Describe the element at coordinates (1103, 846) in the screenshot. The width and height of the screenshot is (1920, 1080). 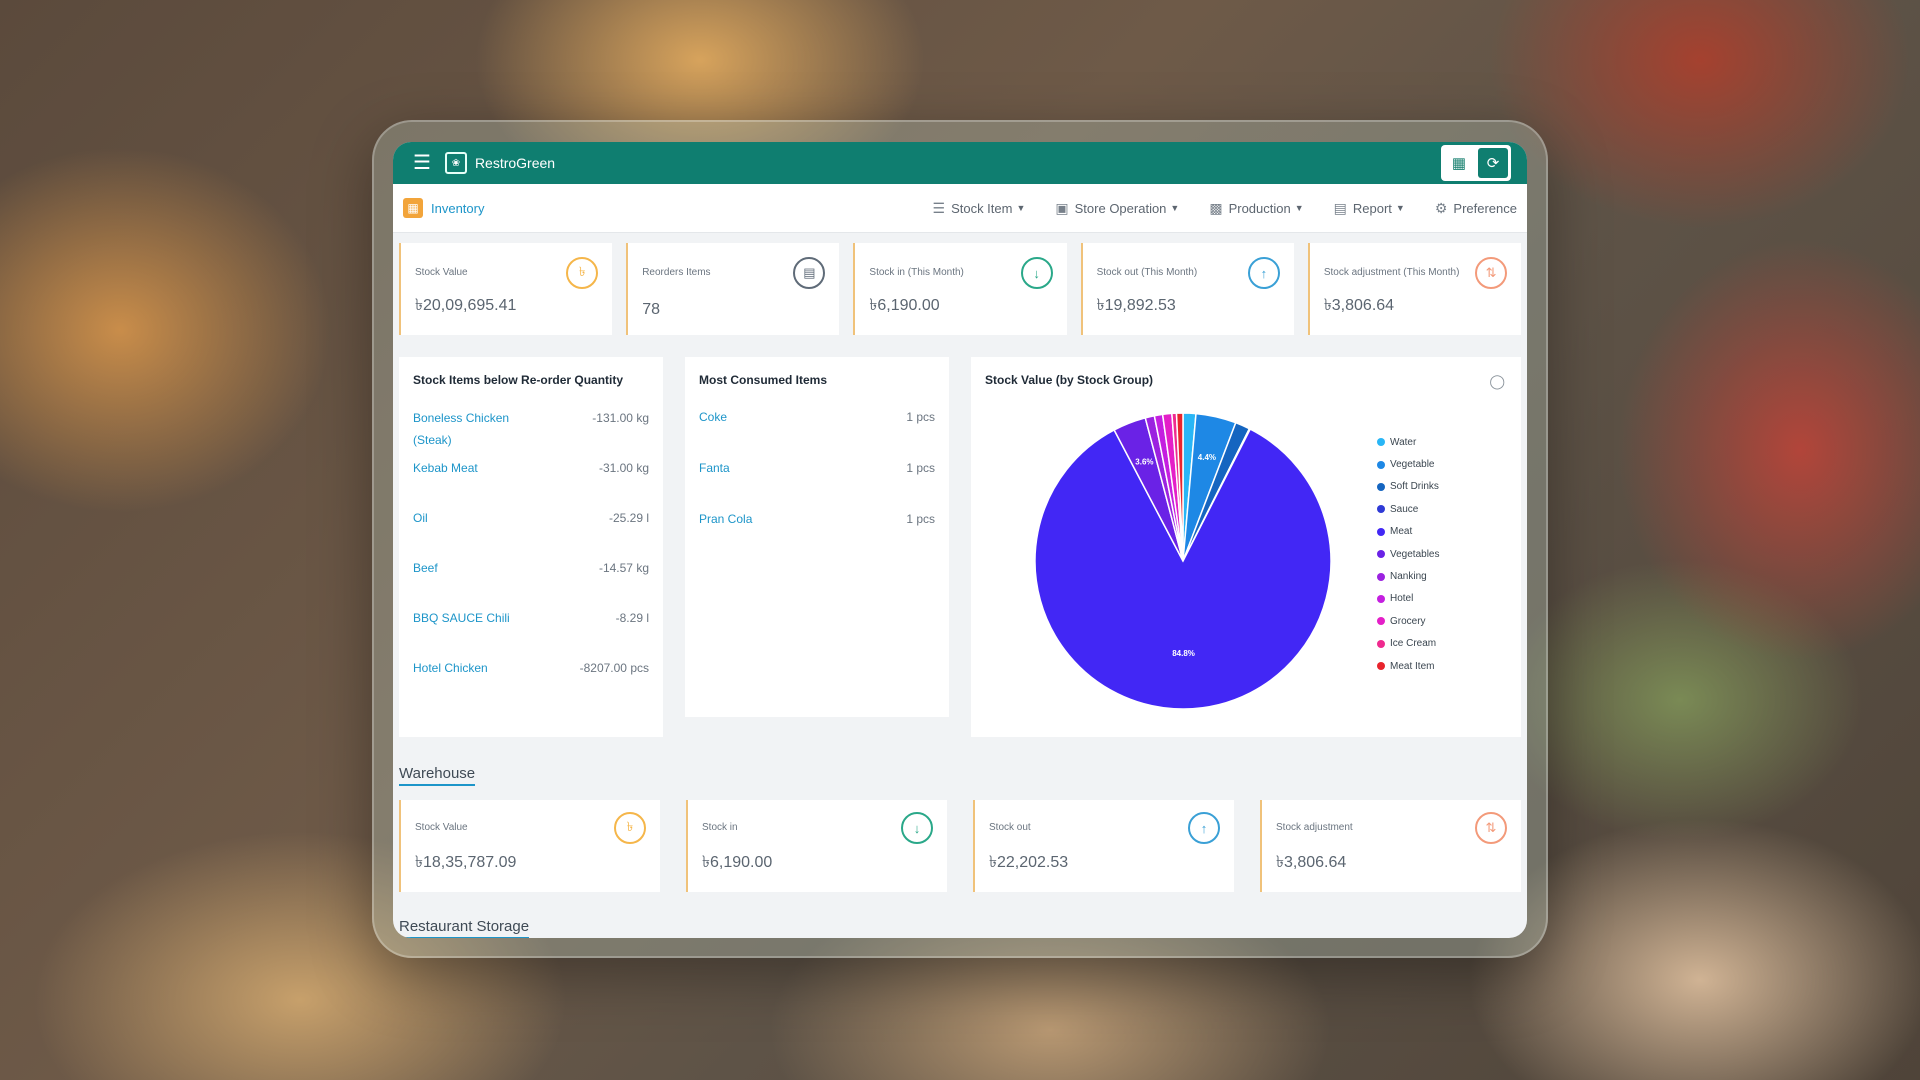
I see `warehouse-stock-out: Stock out ৳22,202.53 ↑` at that location.